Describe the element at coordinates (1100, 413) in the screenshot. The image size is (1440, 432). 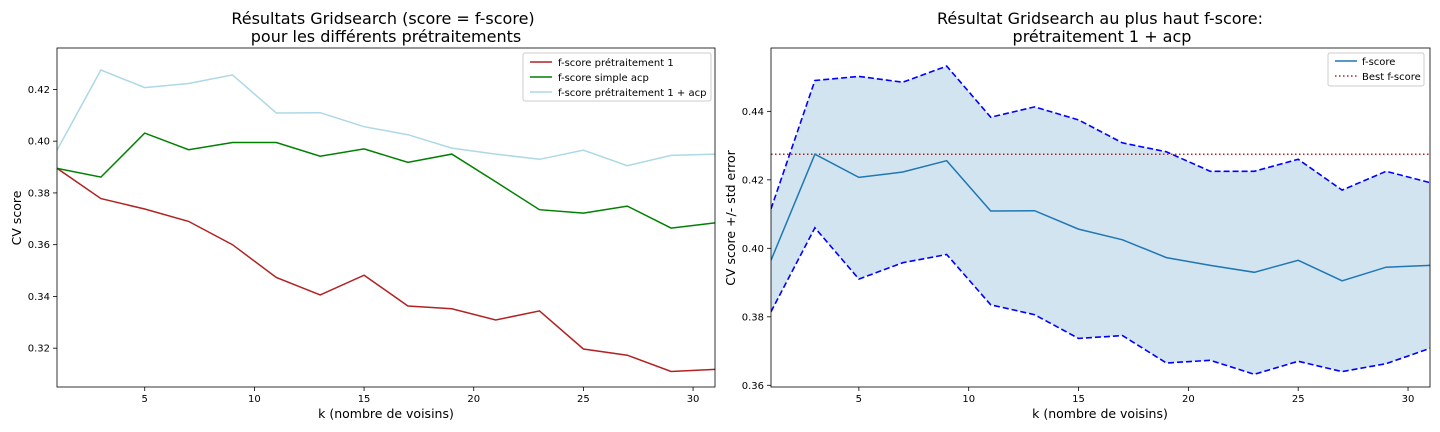
I see `chart-right-xlabel: k (nombre de voisins)` at that location.